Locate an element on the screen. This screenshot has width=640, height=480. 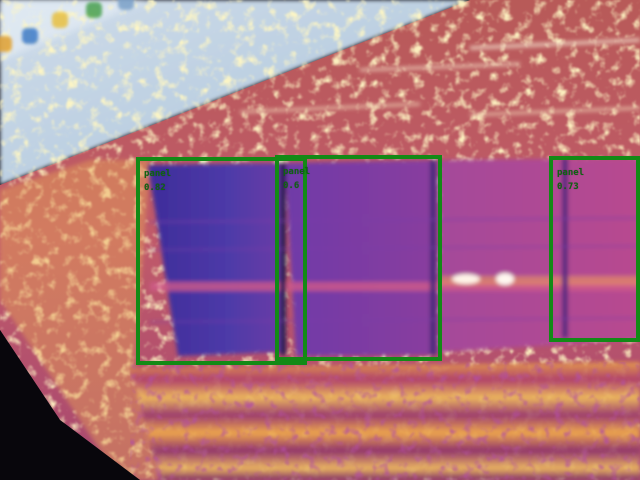
detection-score: 0.6 is located at coordinates (291, 186).